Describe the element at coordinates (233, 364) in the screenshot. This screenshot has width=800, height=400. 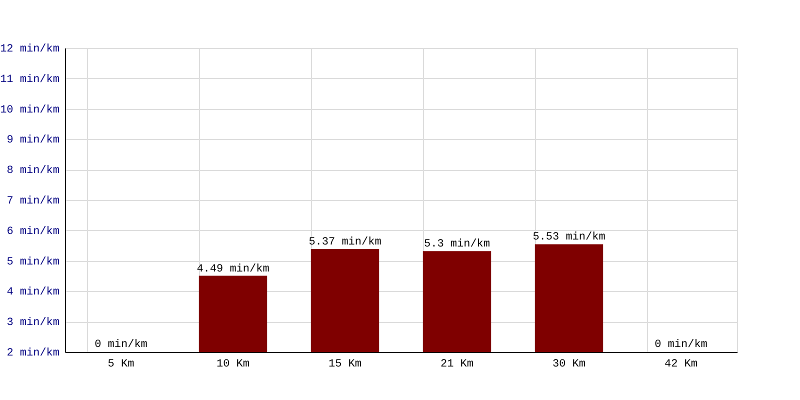
I see `x-tick-label: 10 Km` at that location.